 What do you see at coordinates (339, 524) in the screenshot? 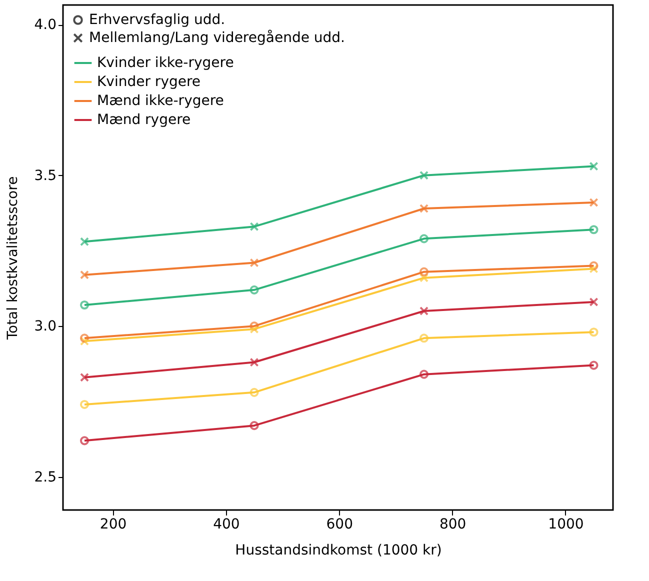
I see `x-tick-label: 600` at bounding box center [339, 524].